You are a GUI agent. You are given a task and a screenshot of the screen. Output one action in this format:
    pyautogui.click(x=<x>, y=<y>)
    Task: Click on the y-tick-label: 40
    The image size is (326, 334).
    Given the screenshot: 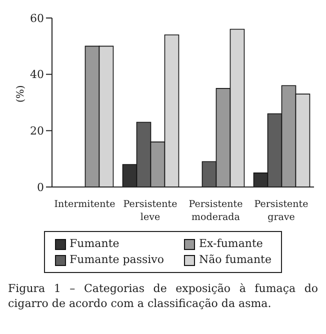 What is the action you would take?
    pyautogui.click(x=37, y=75)
    